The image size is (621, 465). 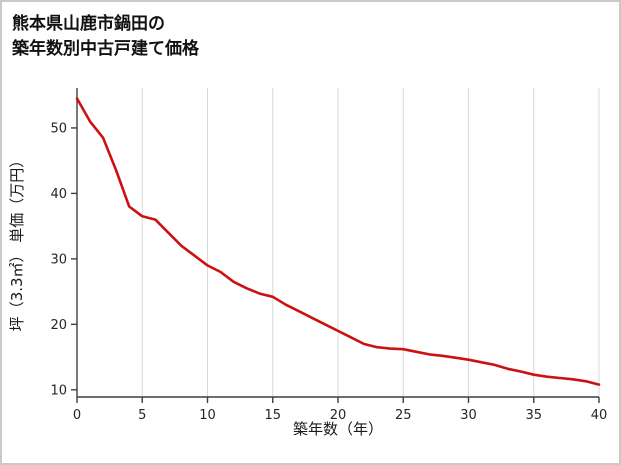 I want to click on y-tick-label-40: 40, so click(x=58, y=194).